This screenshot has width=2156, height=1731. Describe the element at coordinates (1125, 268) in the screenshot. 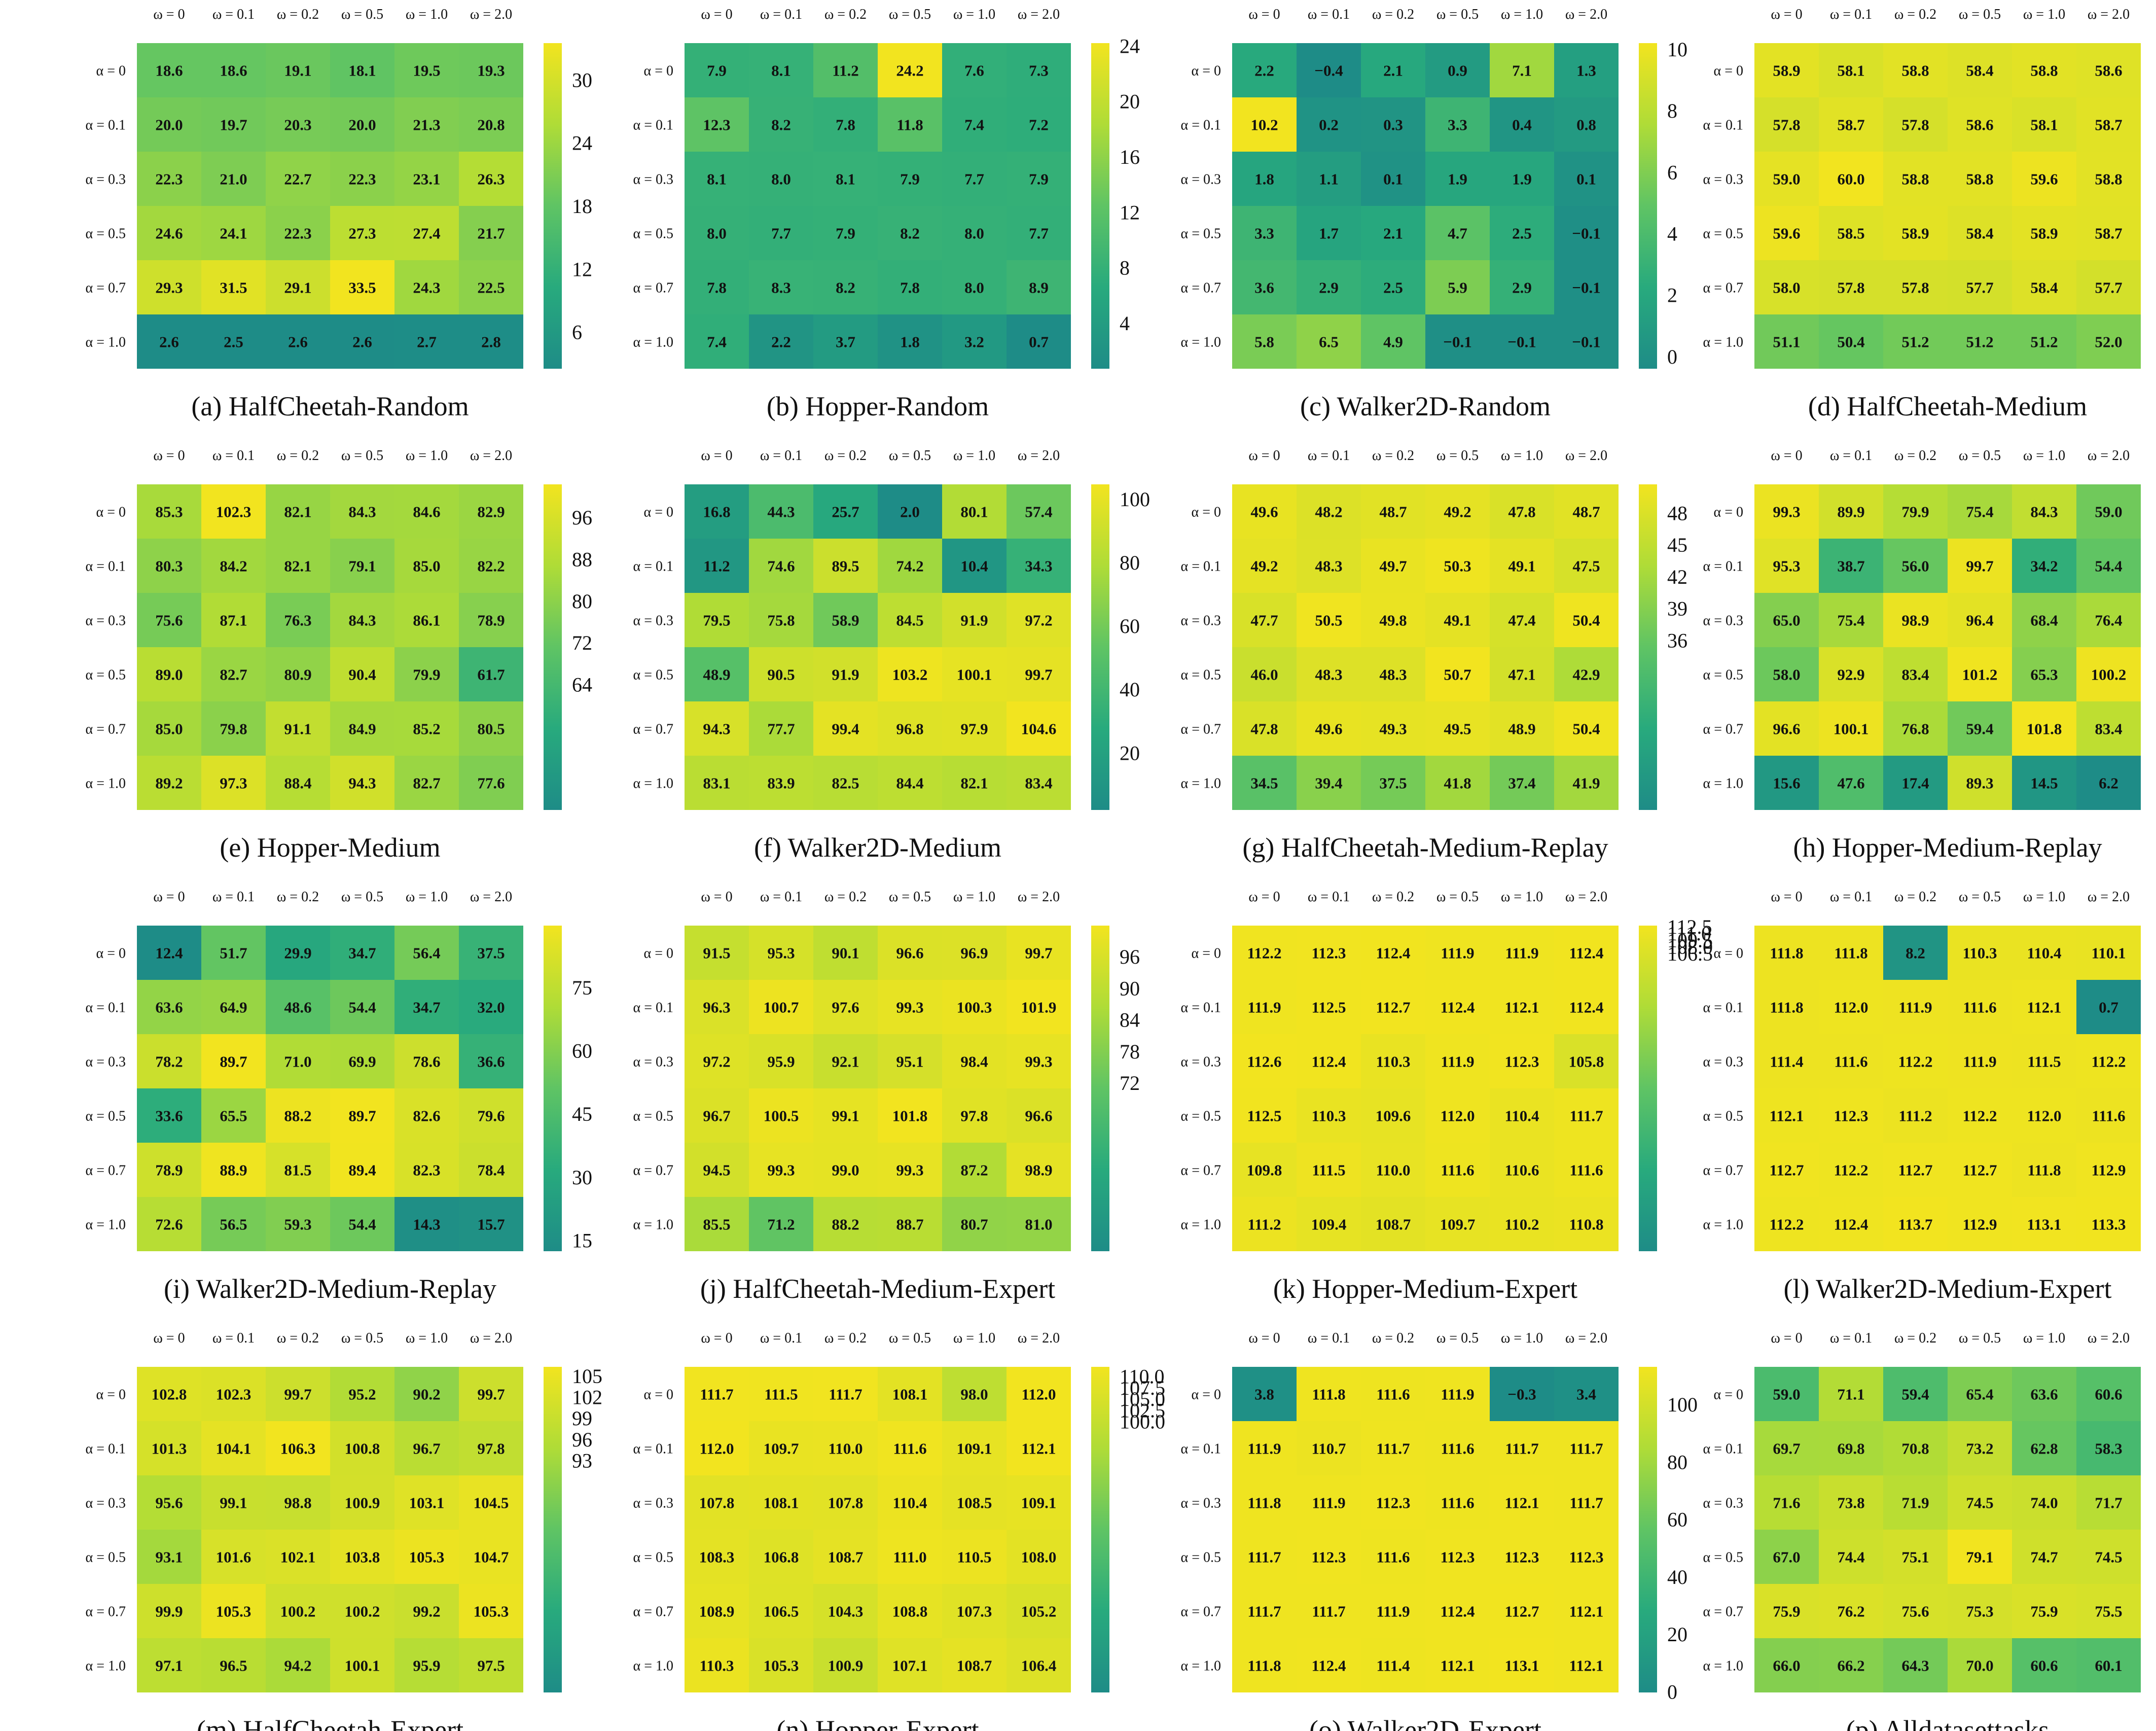

I see `colorbar-tick-label: 8` at that location.